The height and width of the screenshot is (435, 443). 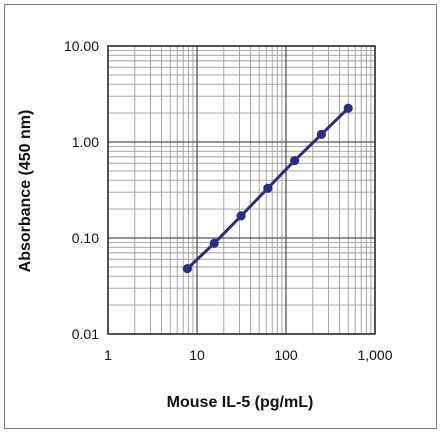 I want to click on x-tick-label: 1, so click(x=108, y=355).